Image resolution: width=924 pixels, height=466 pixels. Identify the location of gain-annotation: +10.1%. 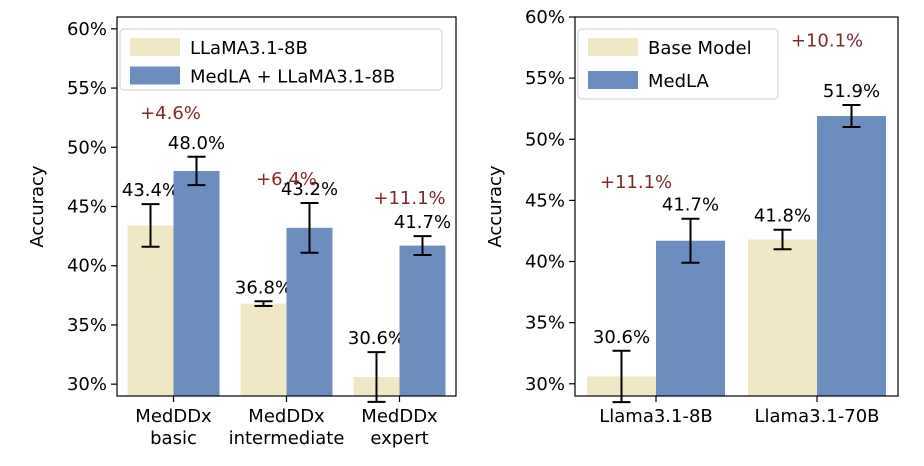
(827, 40).